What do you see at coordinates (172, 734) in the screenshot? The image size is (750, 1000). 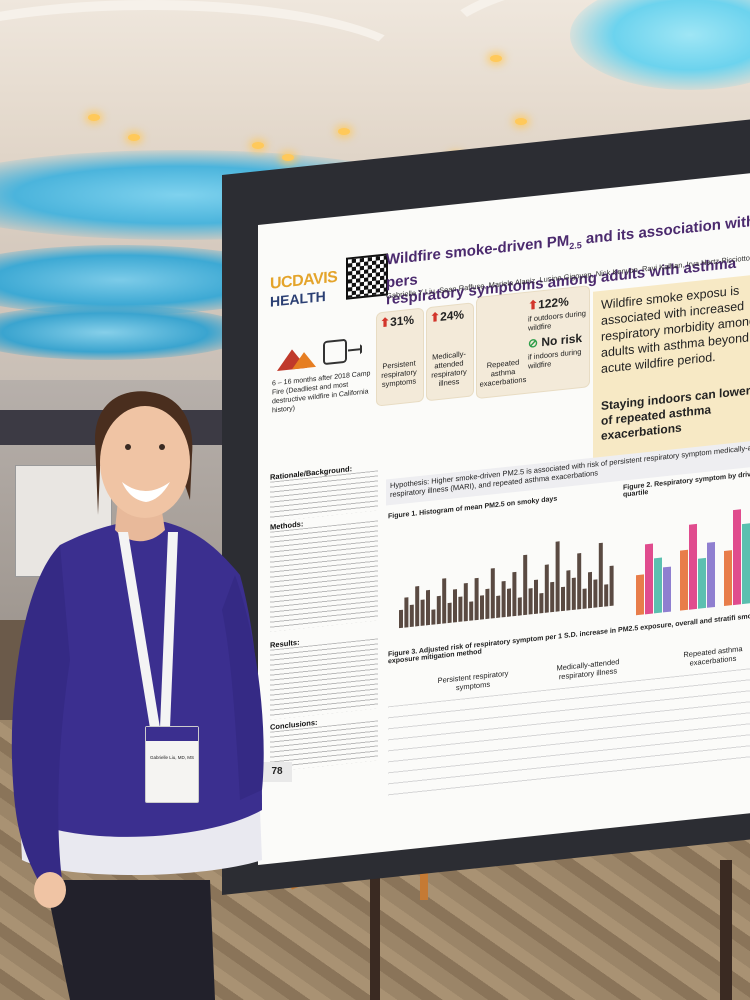 I see `badge-header` at bounding box center [172, 734].